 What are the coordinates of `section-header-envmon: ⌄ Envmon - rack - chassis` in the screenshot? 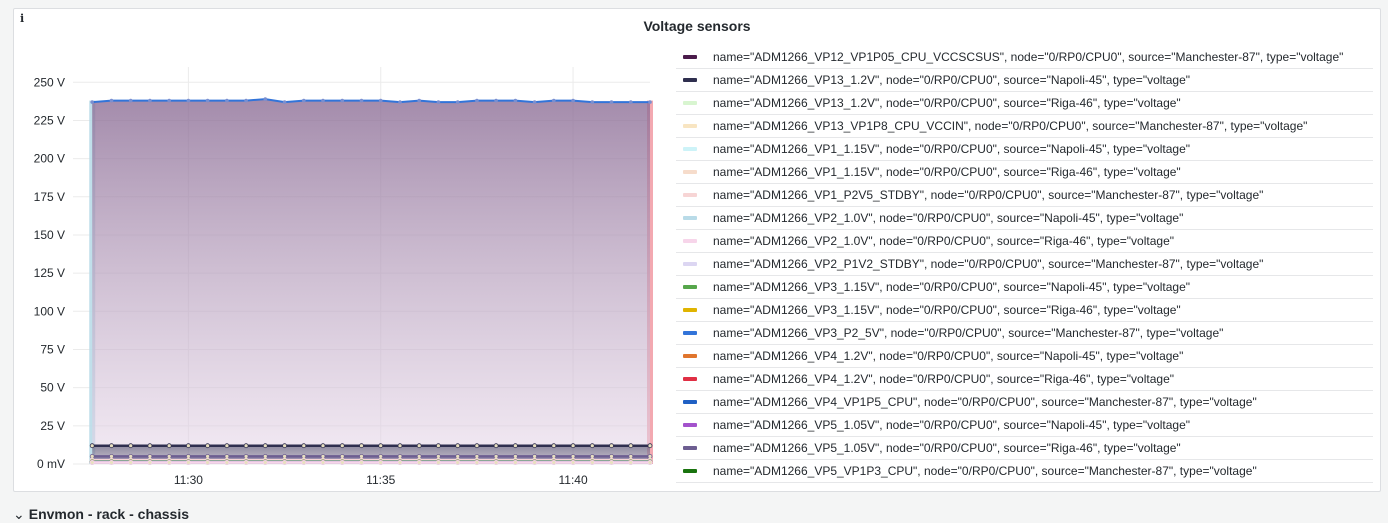 It's located at (101, 514).